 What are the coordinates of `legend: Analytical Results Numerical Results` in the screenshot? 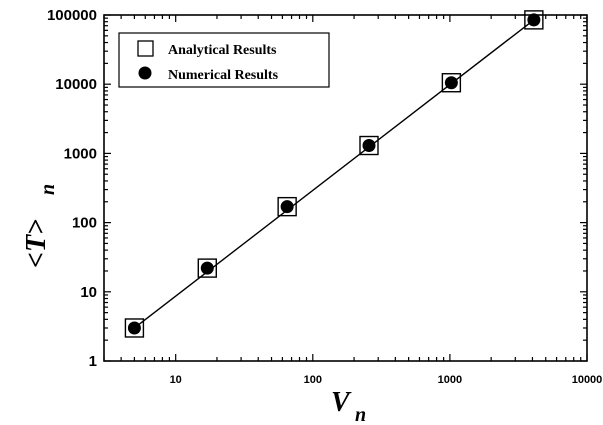 It's located at (224, 60).